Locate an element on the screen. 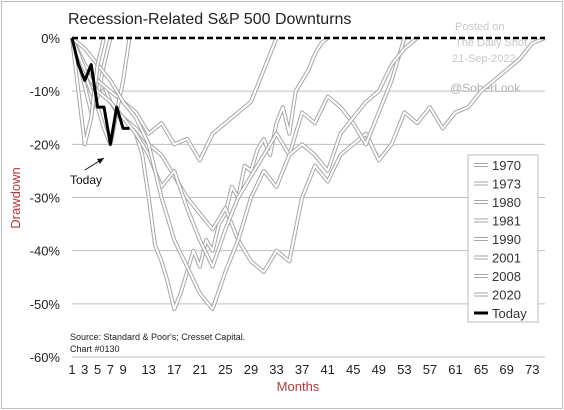 The image size is (564, 410). legend-label: 2008 is located at coordinates (506, 276).